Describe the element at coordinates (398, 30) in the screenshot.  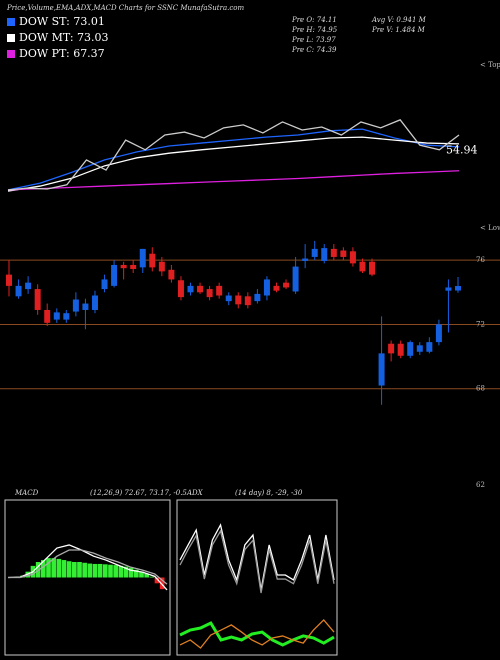
I see `info-text: Pre V: 1.484 M` at that location.